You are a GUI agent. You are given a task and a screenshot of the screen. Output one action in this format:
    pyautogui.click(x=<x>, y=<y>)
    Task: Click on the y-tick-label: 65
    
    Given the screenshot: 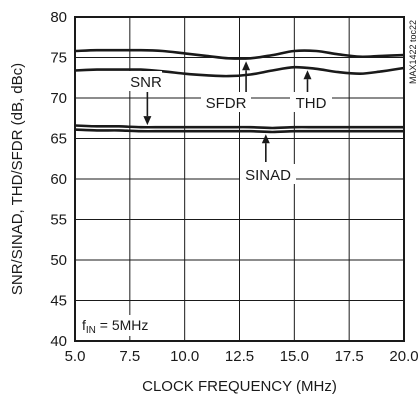 What is the action you would take?
    pyautogui.click(x=58, y=139)
    